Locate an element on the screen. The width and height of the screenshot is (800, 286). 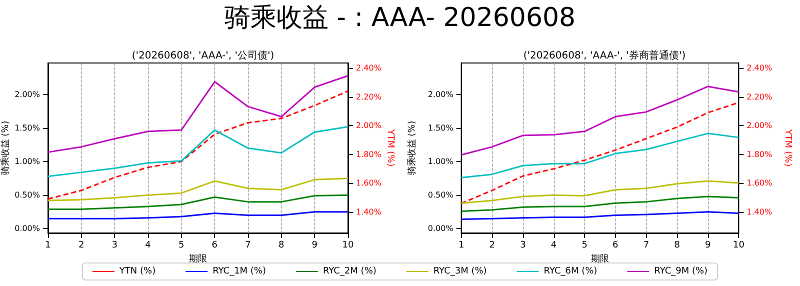
legend-label: RYC_1M (%) is located at coordinates (239, 271).